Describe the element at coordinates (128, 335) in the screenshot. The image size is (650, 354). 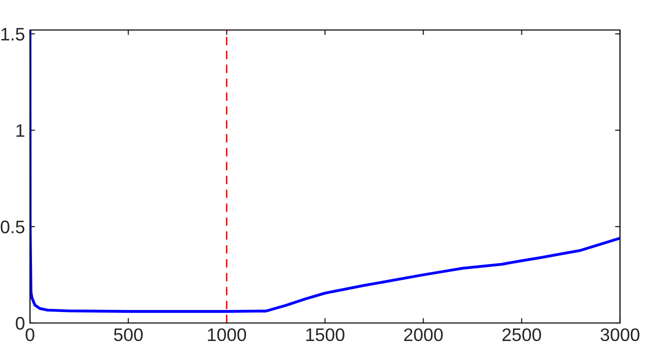
I see `x-tick-label: 500` at that location.